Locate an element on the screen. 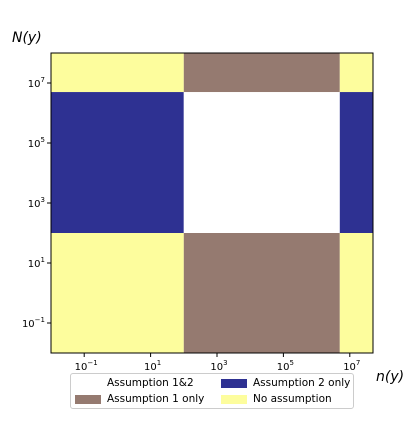 Image resolution: width=415 pixels, height=447 pixels. x-axis-label: n(y) is located at coordinates (390, 377).